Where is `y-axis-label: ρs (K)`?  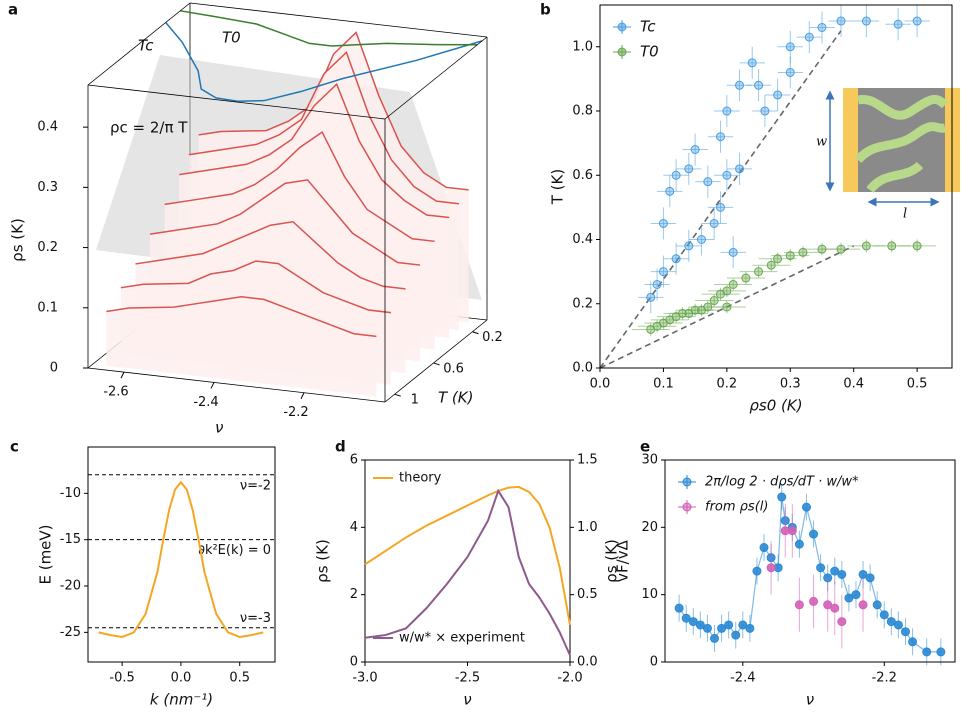 y-axis-label: ρs (K) is located at coordinates (323, 561).